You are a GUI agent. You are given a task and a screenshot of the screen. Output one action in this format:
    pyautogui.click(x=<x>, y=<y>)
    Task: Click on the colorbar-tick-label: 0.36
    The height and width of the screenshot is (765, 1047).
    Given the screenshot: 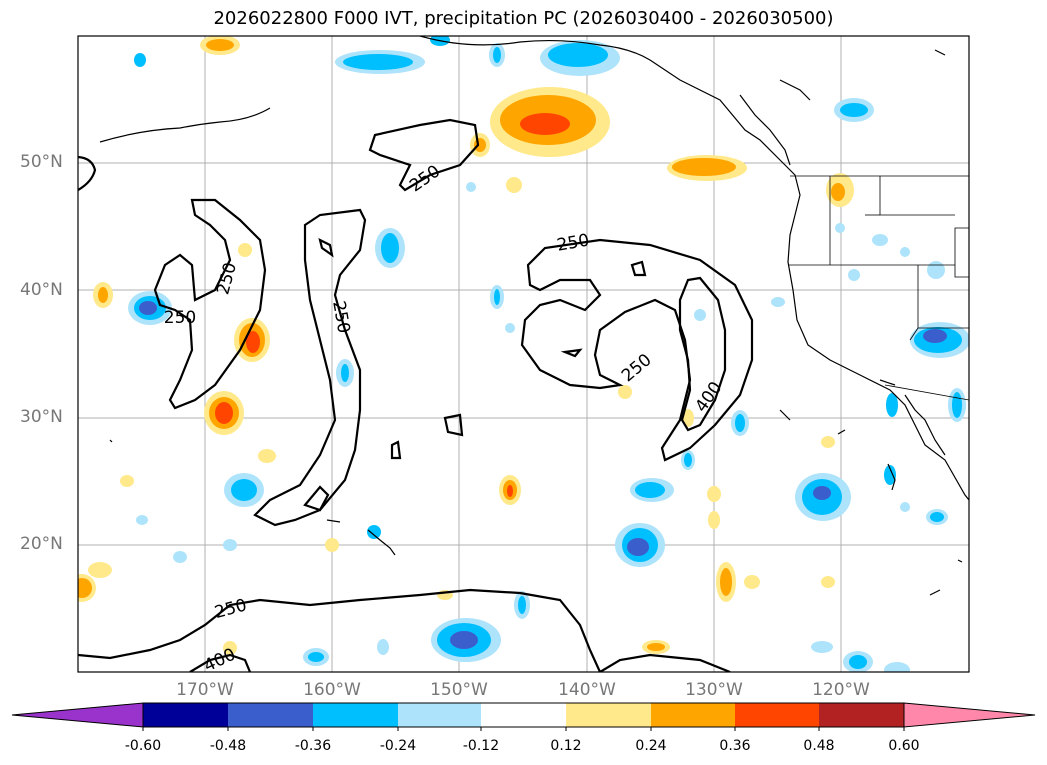 What is the action you would take?
    pyautogui.click(x=735, y=746)
    